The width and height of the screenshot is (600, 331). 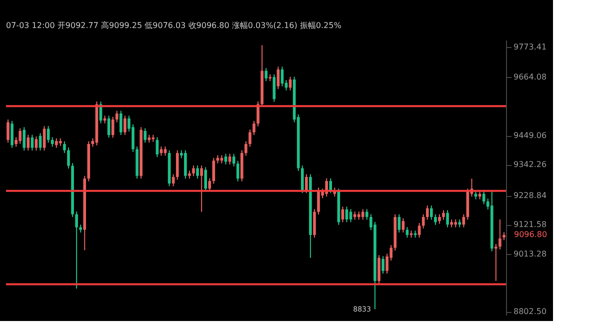 What do you see at coordinates (530, 77) in the screenshot?
I see `y-tick-label: 9664.08` at bounding box center [530, 77].